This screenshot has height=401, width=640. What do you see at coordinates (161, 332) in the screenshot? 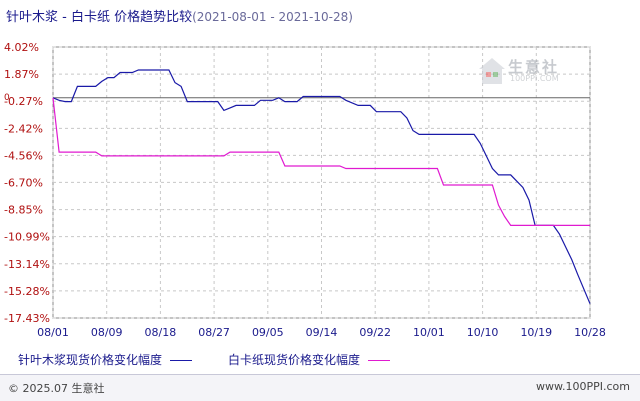
I see `x-tick-label: 08/18` at bounding box center [161, 332].